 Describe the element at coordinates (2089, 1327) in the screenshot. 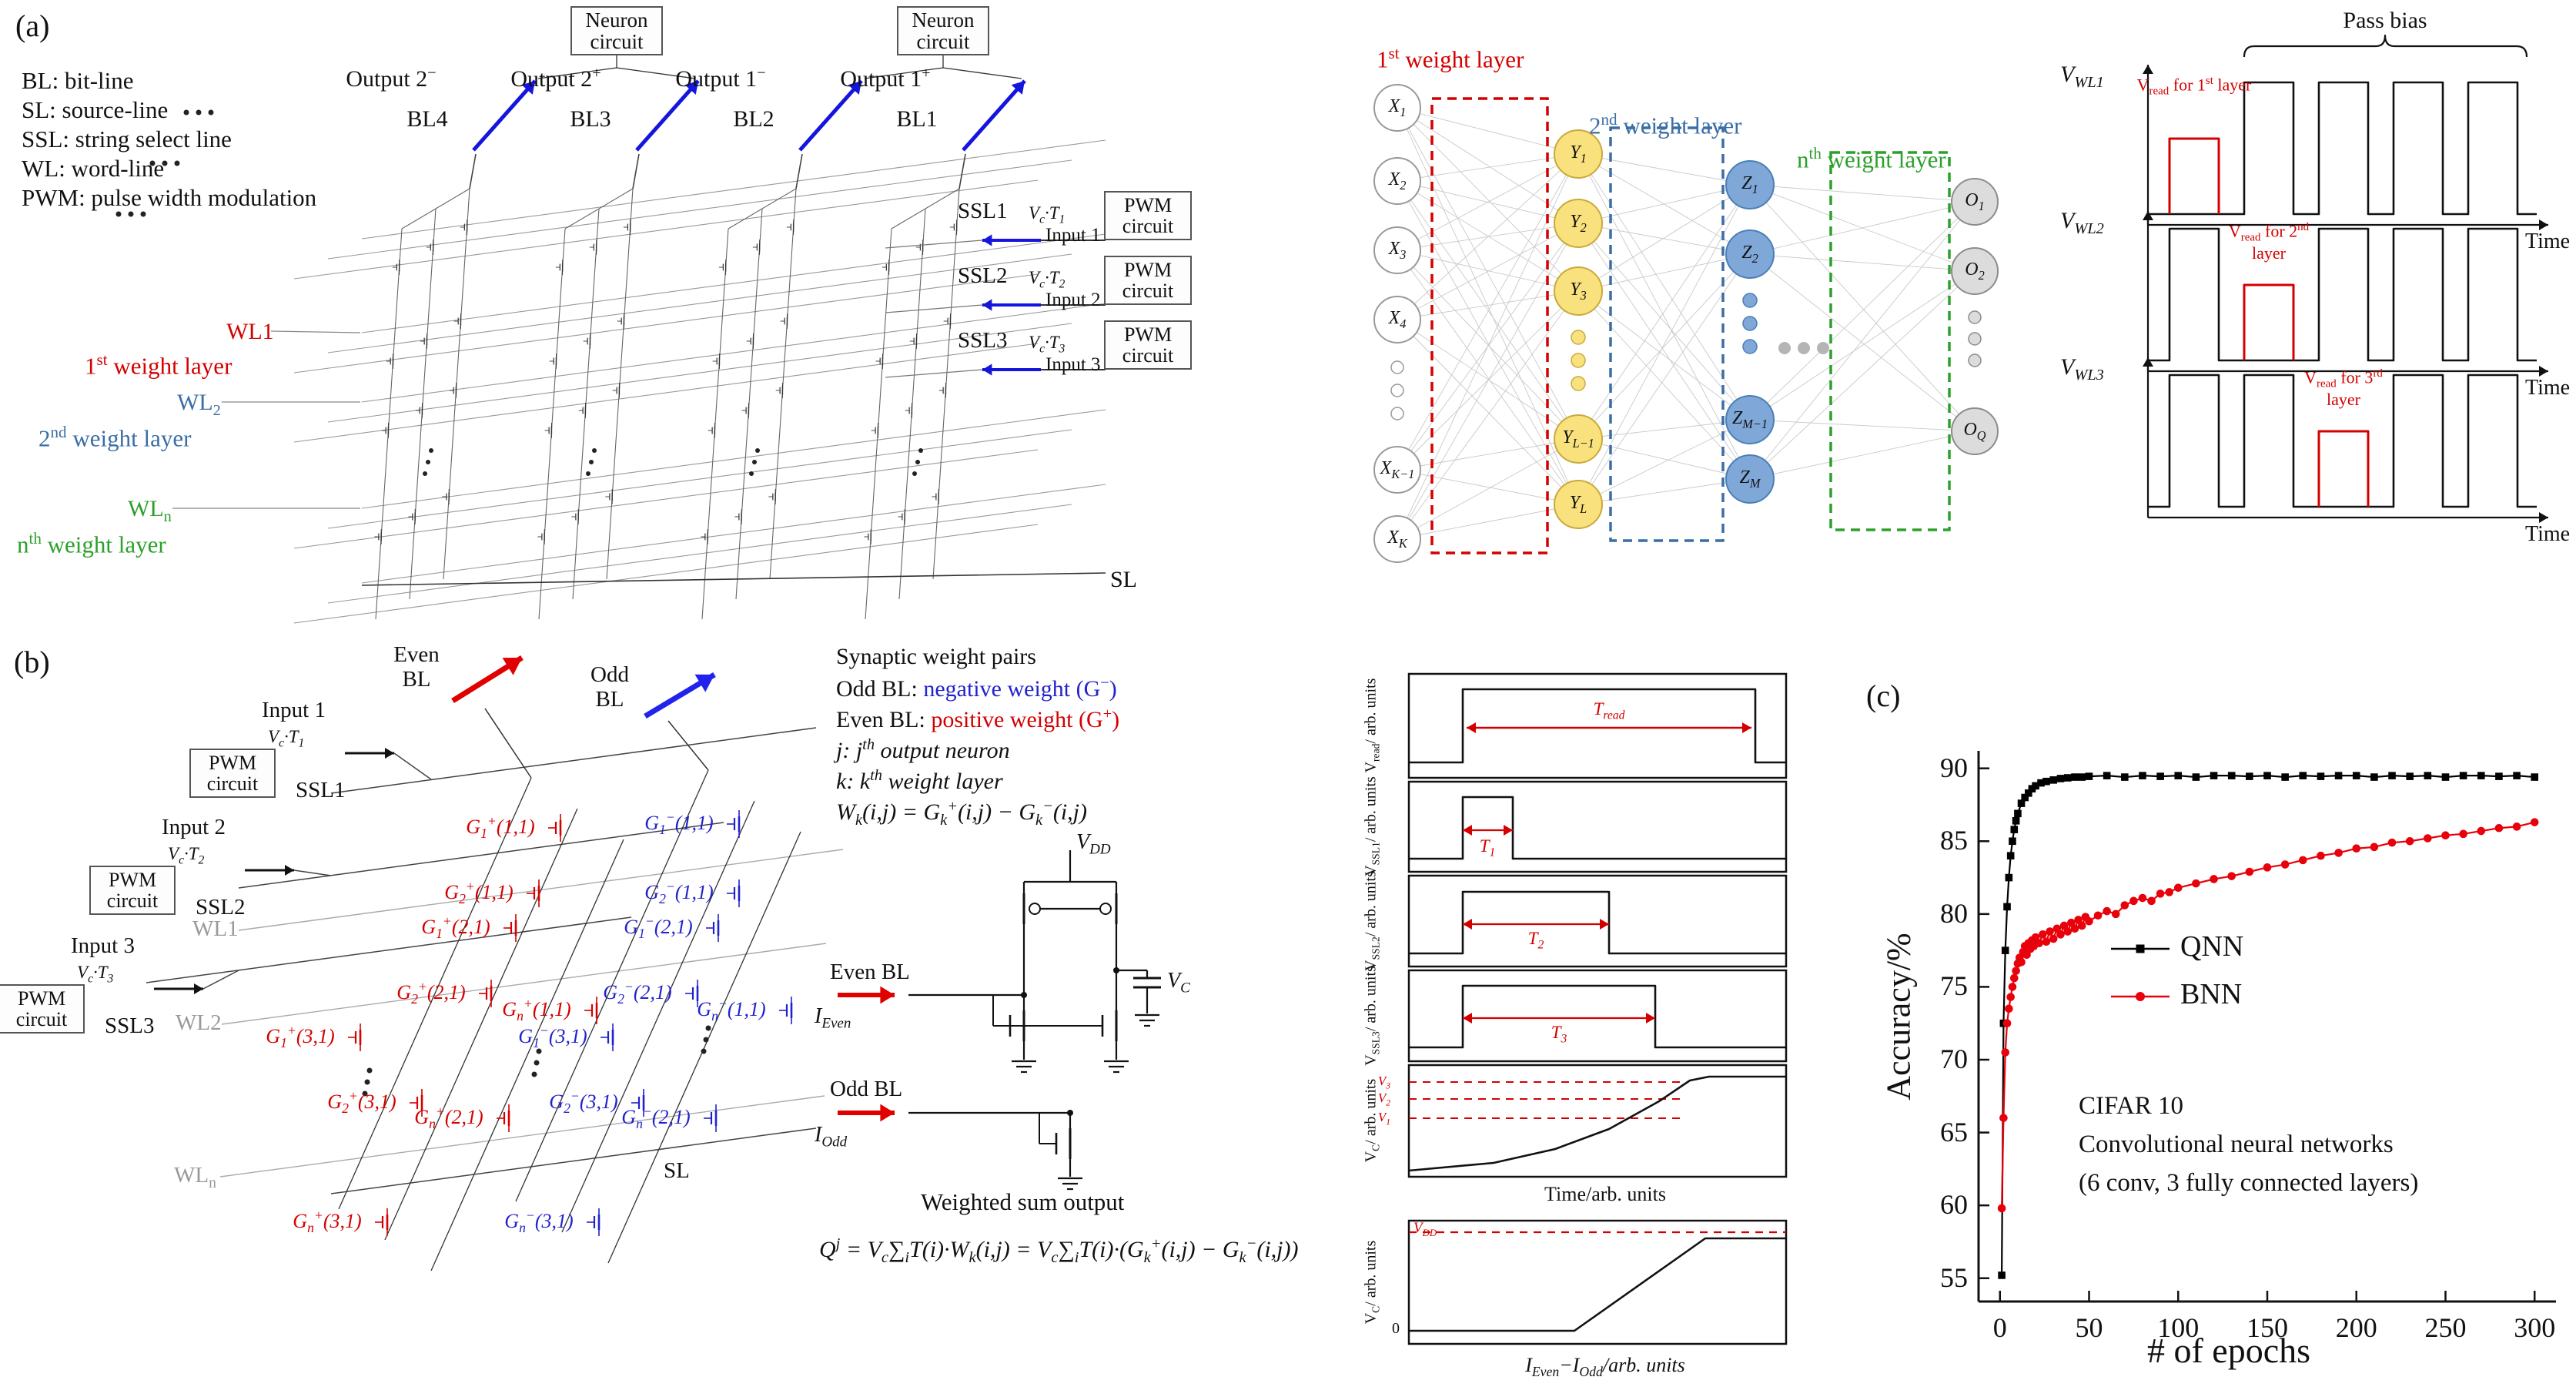

I see `x-tick-label: 50` at that location.